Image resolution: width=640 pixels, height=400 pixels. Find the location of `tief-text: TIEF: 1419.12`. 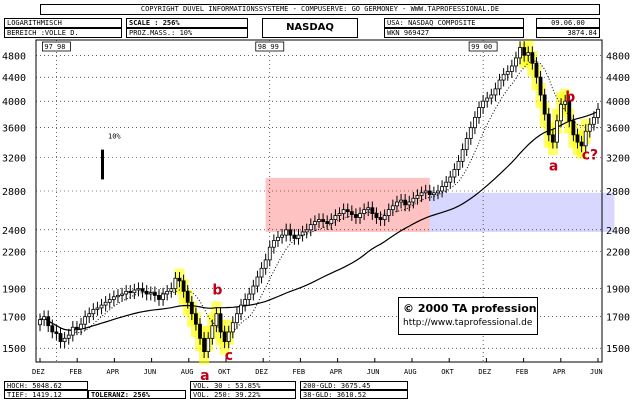

tief-text: TIEF: 1419.12 is located at coordinates (34, 395).